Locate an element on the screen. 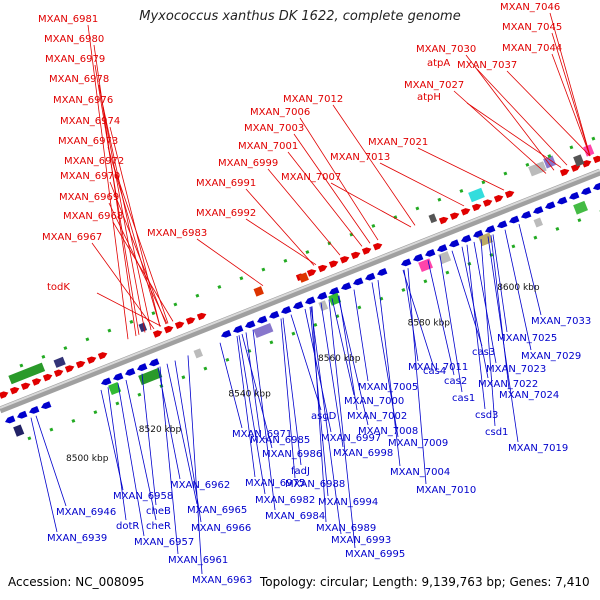 Image resolution: width=600 pixels, height=600 pixels. top-gene-label: MXAN_6973 is located at coordinates (88, 141).